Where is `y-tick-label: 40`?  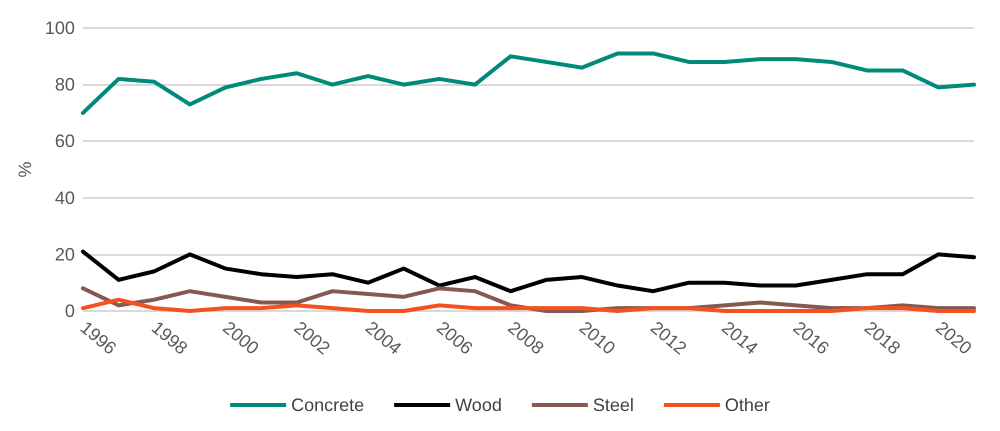 y-tick-label: 40 is located at coordinates (64, 198).